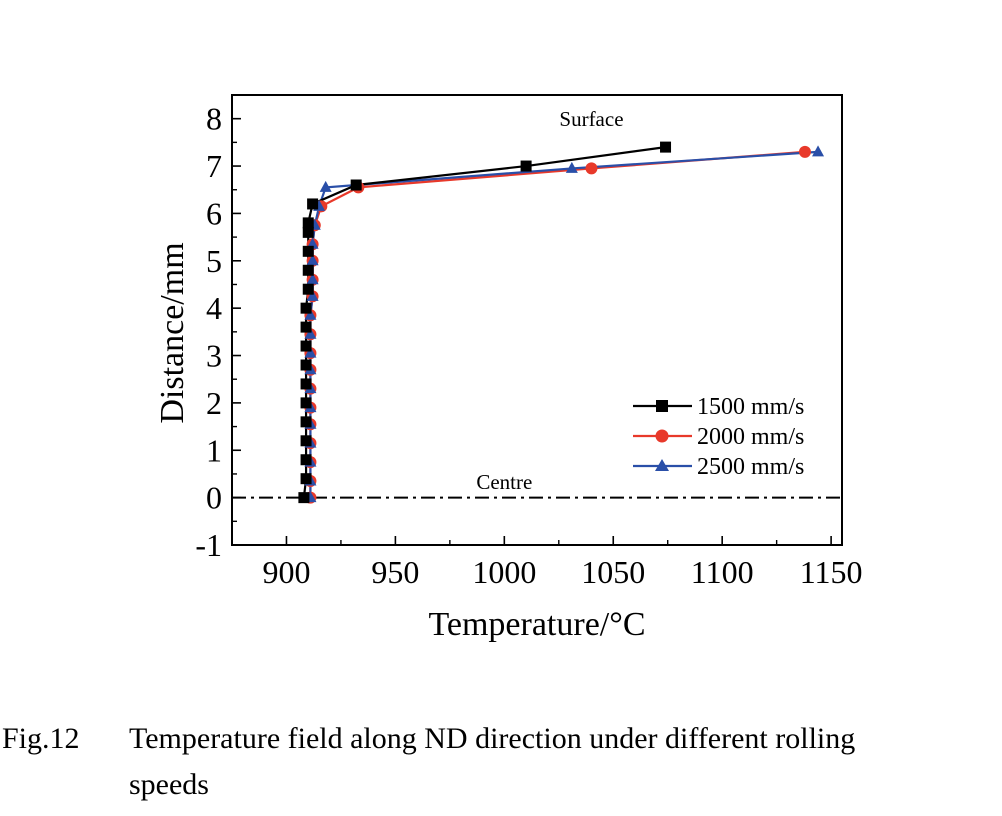 Image resolution: width=1002 pixels, height=816 pixels. I want to click on legend-label-1500: 1500 mm/s, so click(750, 407).